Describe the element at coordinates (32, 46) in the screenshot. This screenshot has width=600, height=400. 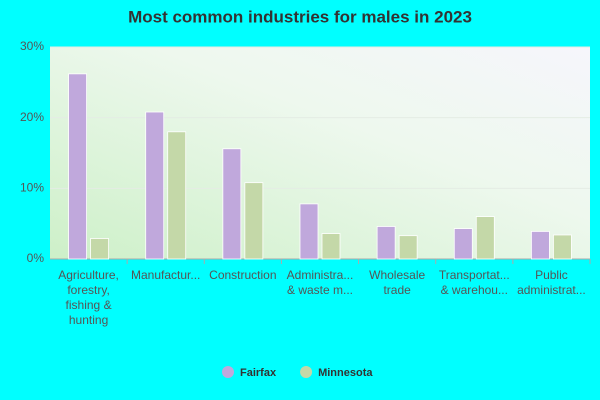
I see `y-tick-label: 30%` at that location.